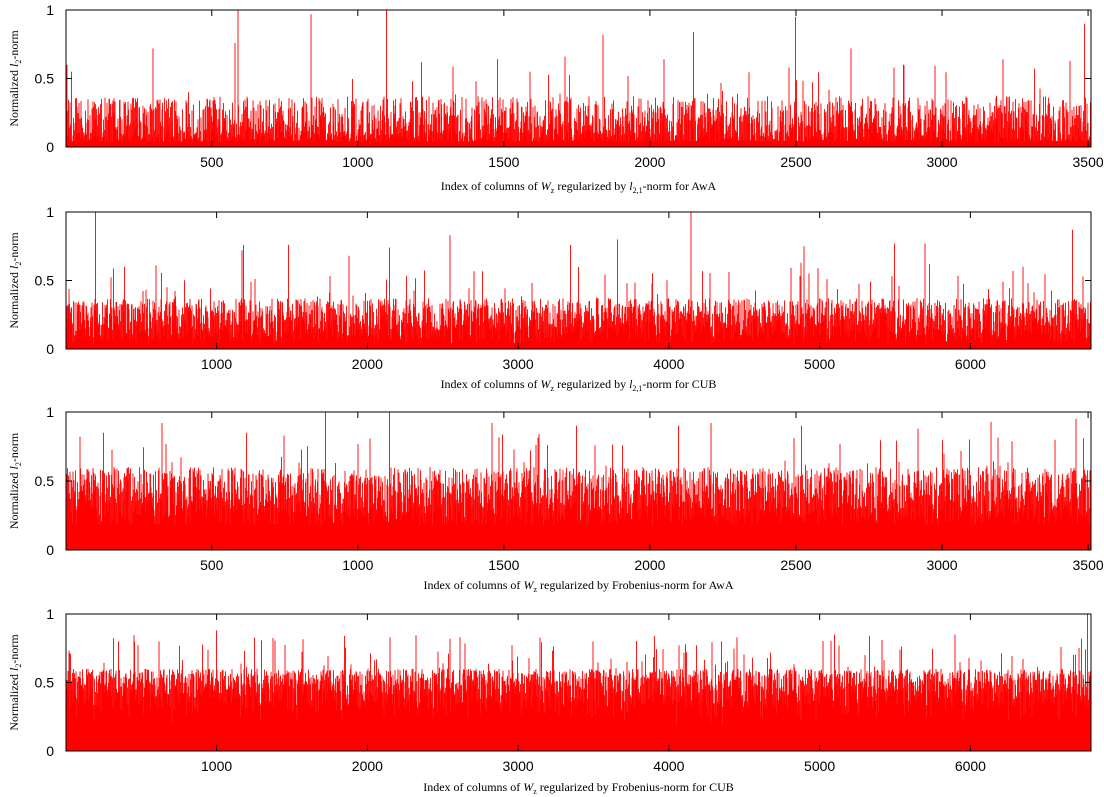  Describe the element at coordinates (680, 186) in the screenshot. I see `label-part: -norm for AwA` at that location.